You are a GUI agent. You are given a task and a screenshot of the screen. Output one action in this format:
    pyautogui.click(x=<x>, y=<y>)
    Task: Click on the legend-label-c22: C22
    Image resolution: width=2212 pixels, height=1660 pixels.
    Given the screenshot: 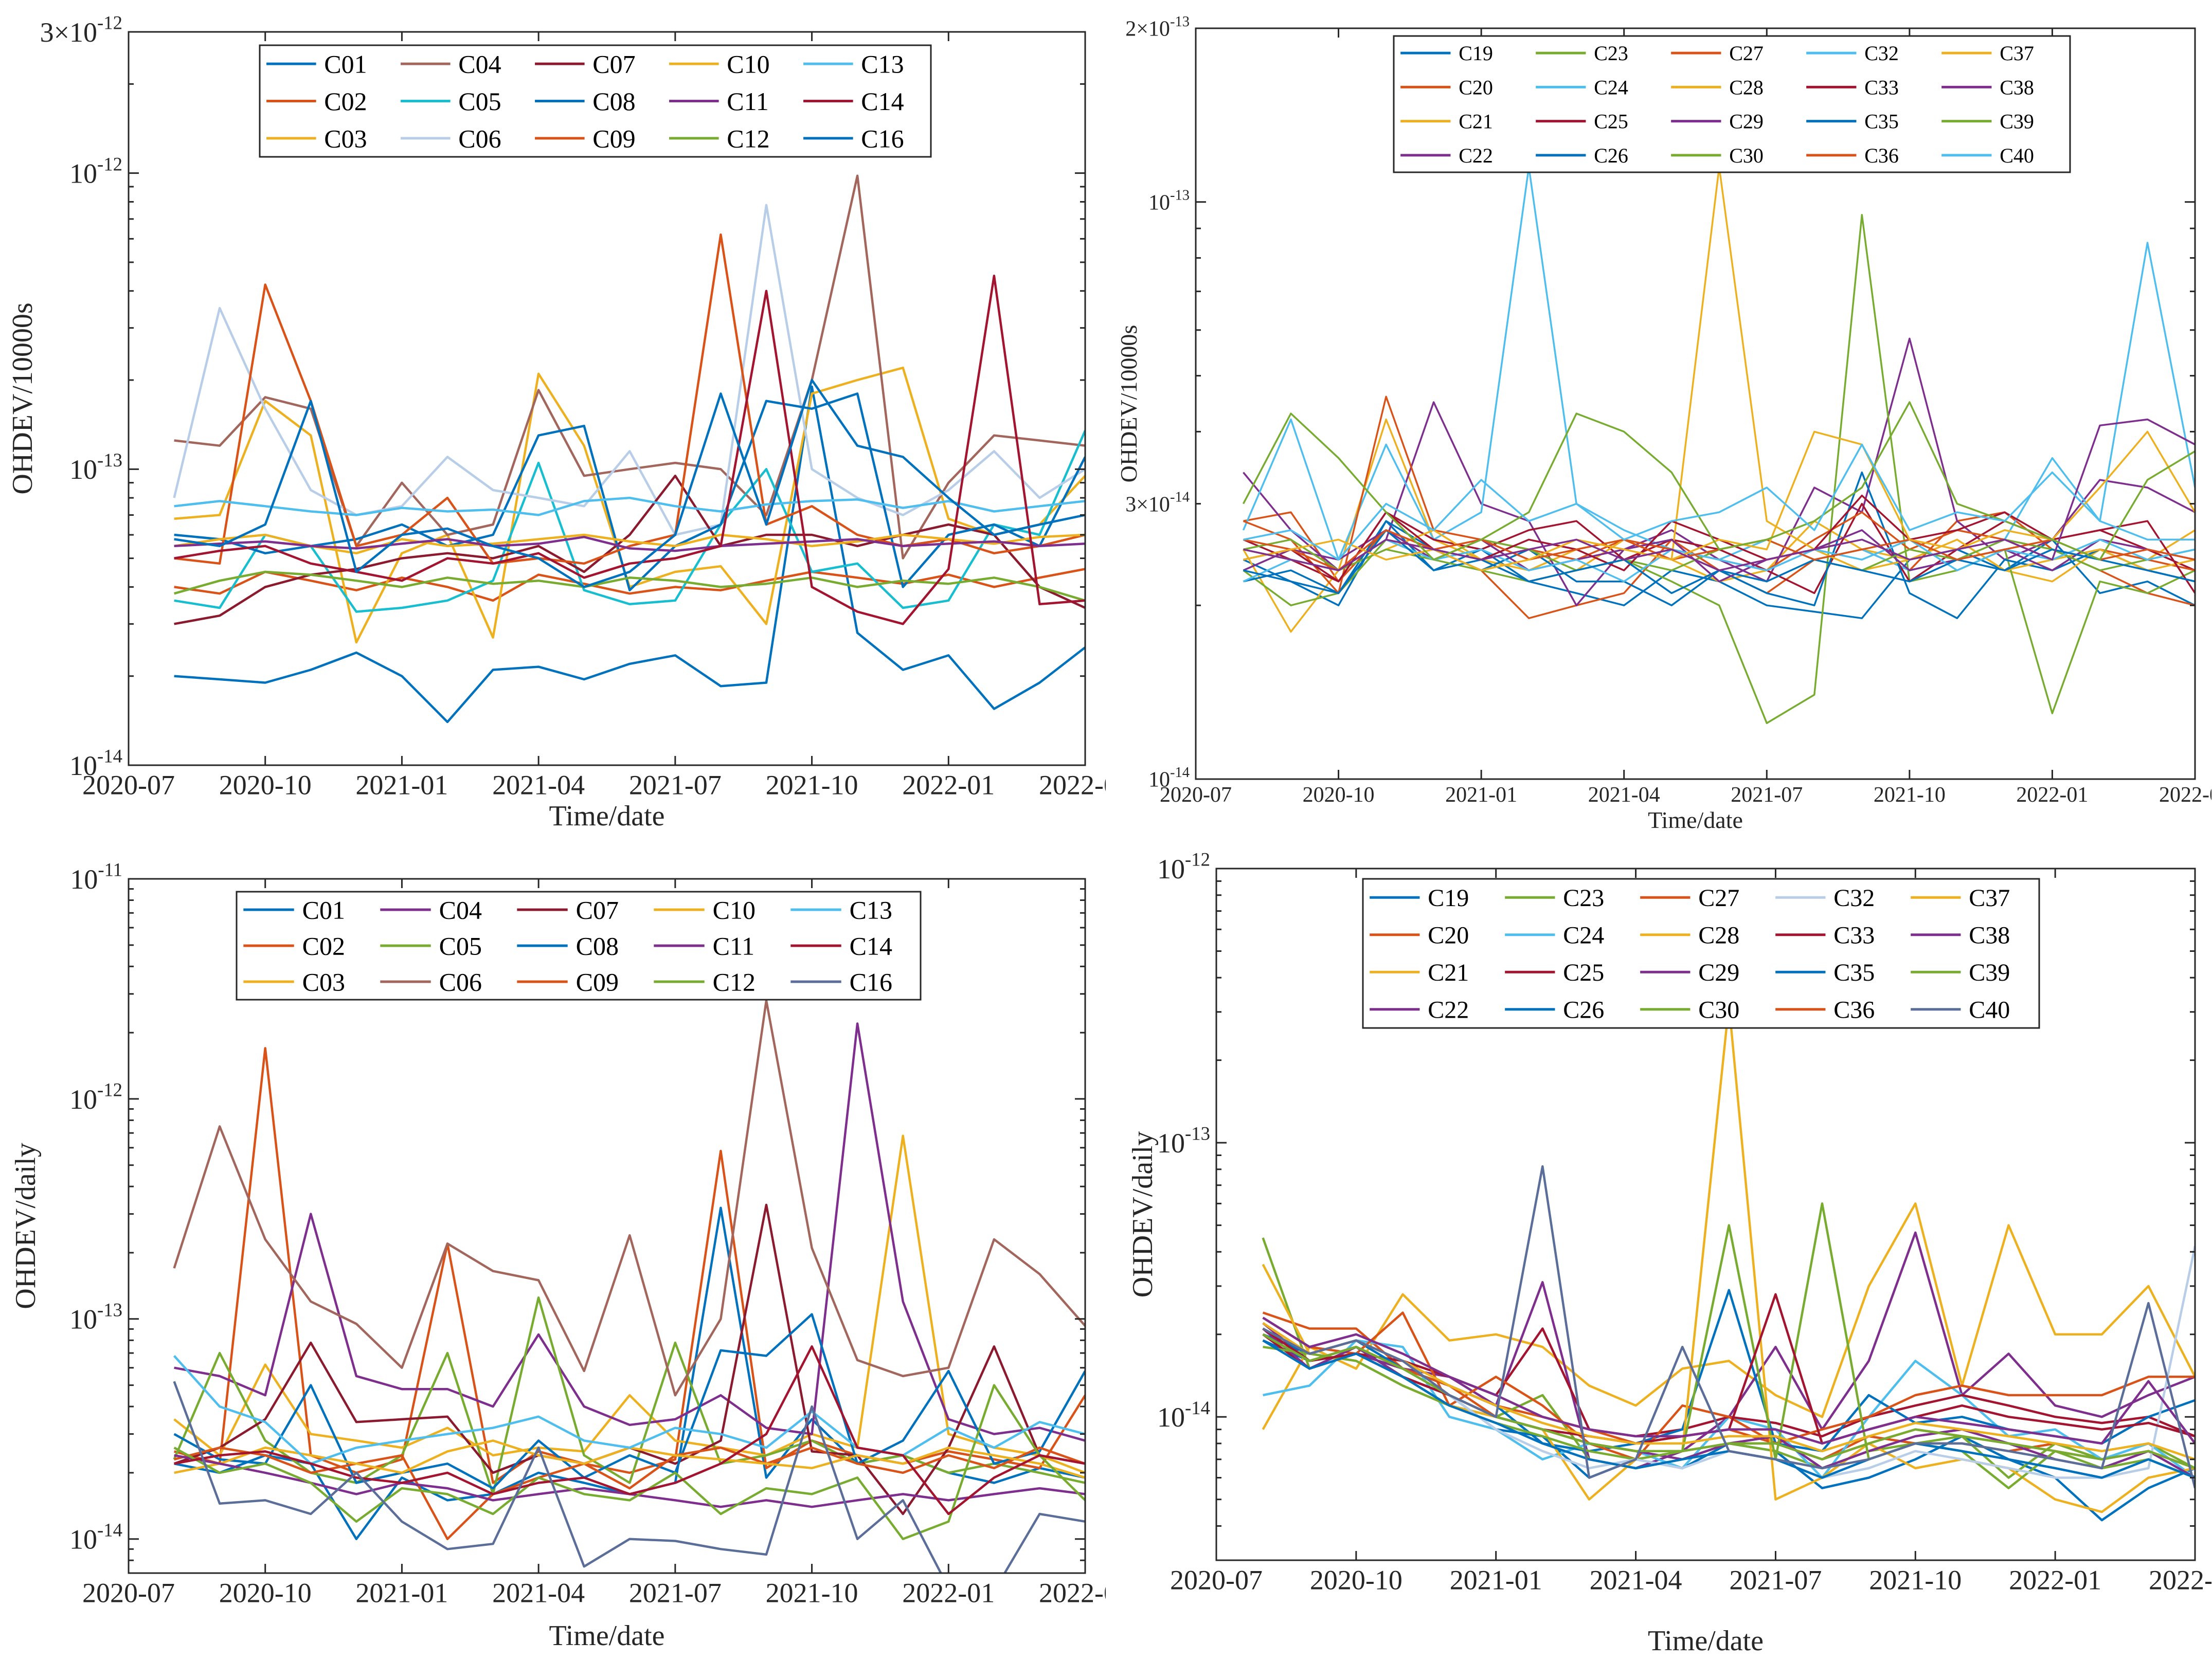 What is the action you would take?
    pyautogui.click(x=1448, y=1011)
    